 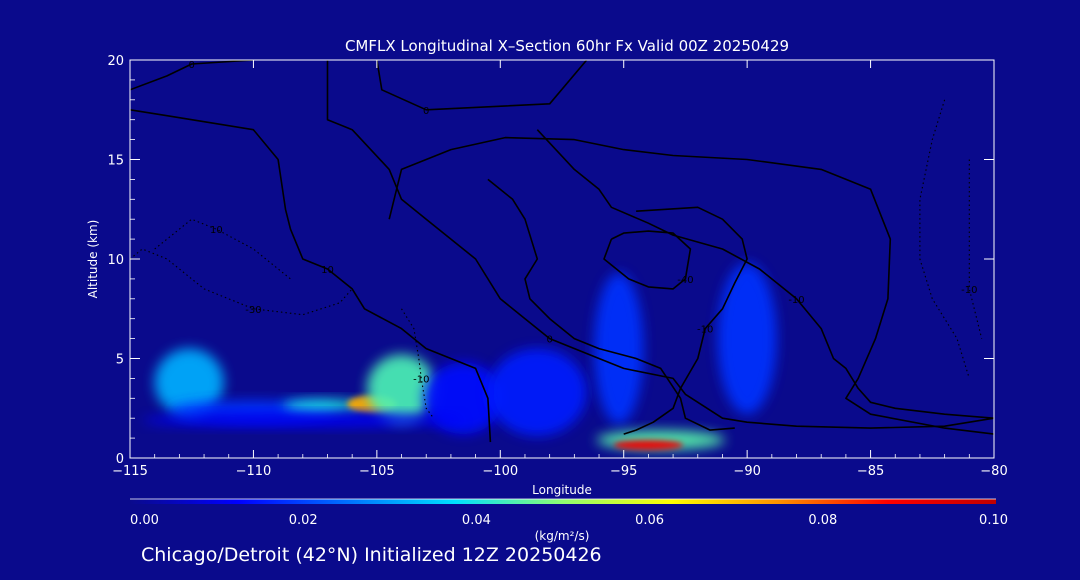 I want to click on x-tick-label: −80, so click(x=993, y=471).